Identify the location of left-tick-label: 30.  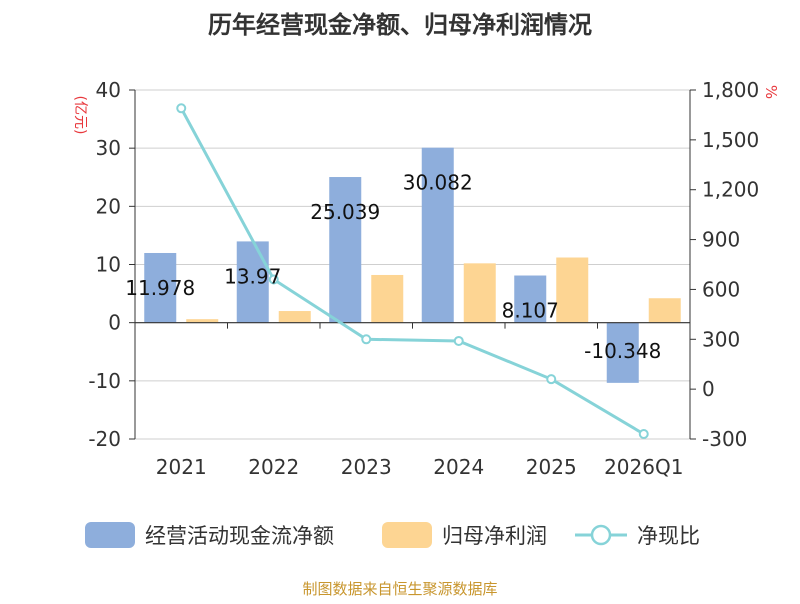
(108, 148).